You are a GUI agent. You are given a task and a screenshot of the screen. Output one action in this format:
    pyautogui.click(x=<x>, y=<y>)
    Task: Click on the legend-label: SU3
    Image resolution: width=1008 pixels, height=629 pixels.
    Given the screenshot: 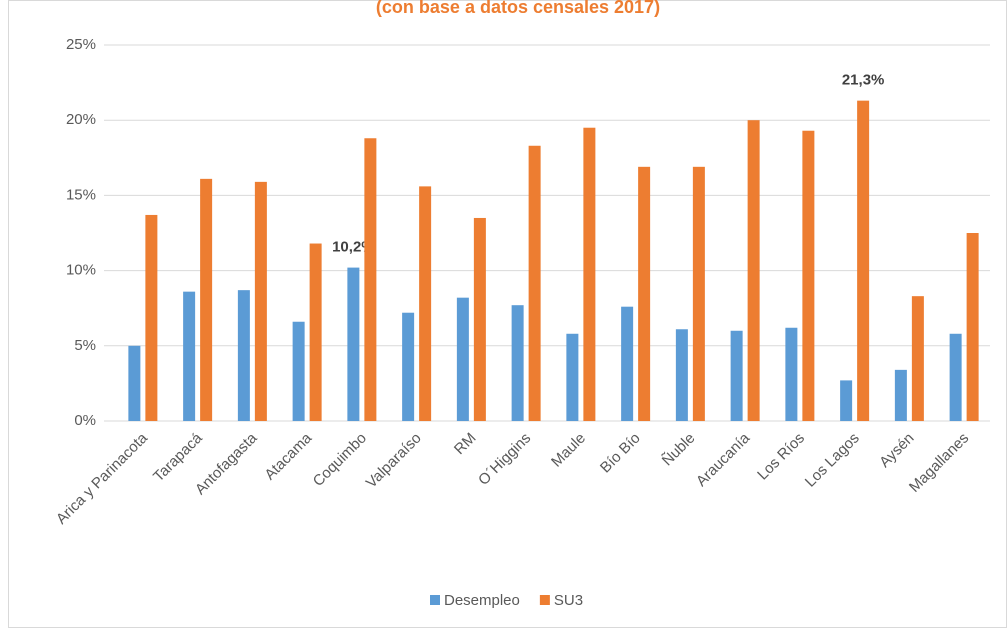 What is the action you would take?
    pyautogui.click(x=568, y=600)
    